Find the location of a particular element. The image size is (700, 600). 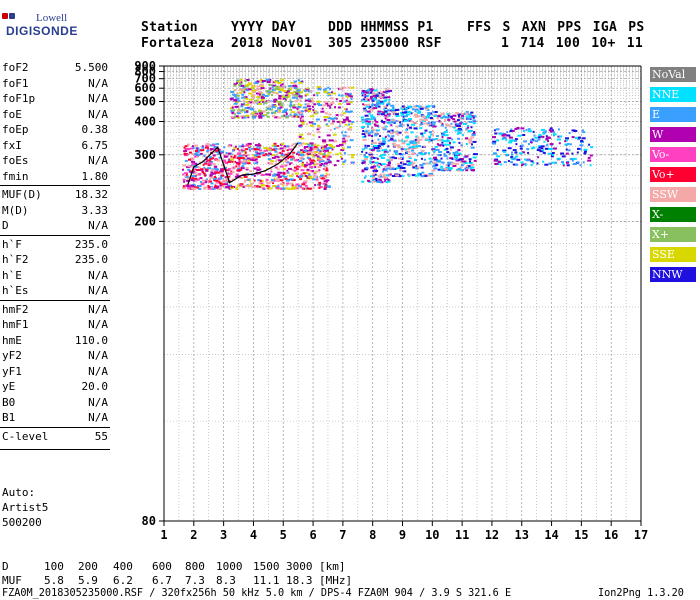

param-name: foEp is located at coordinates (15, 129).